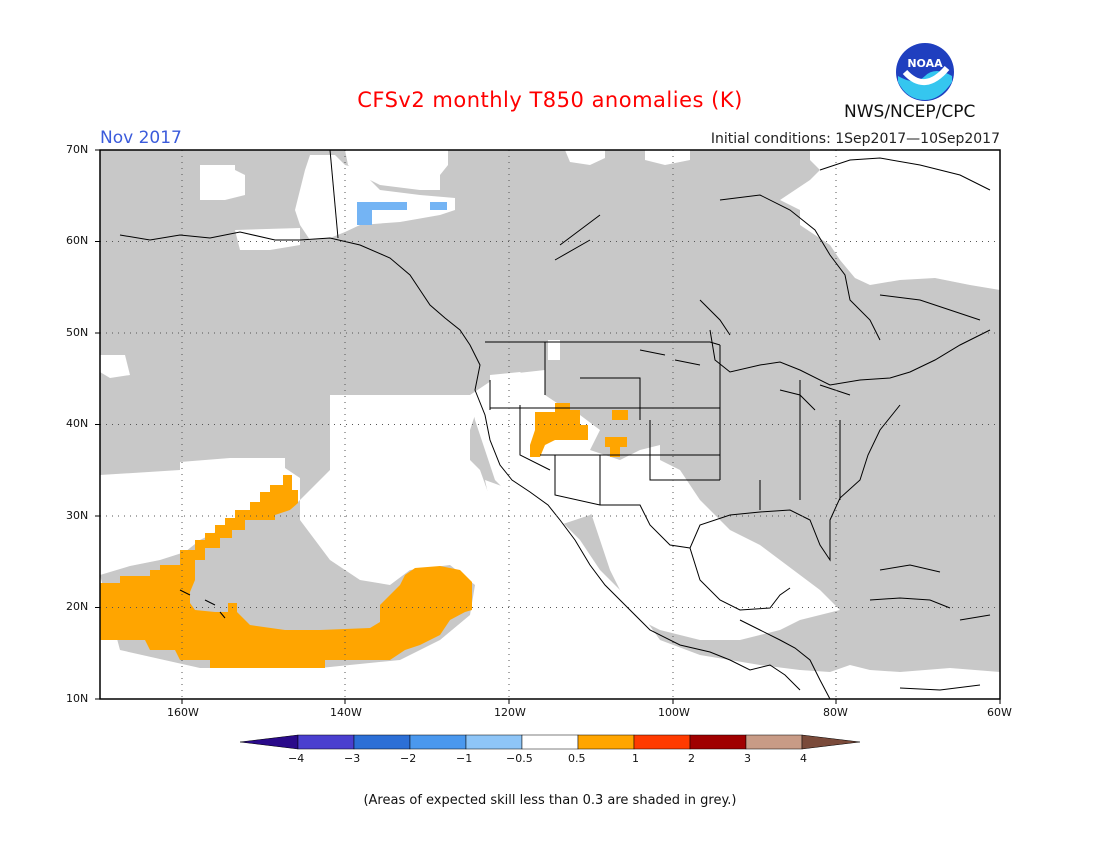 The width and height of the screenshot is (1100, 850). I want to click on colorbar-tick-label: −0.5, so click(519, 758).